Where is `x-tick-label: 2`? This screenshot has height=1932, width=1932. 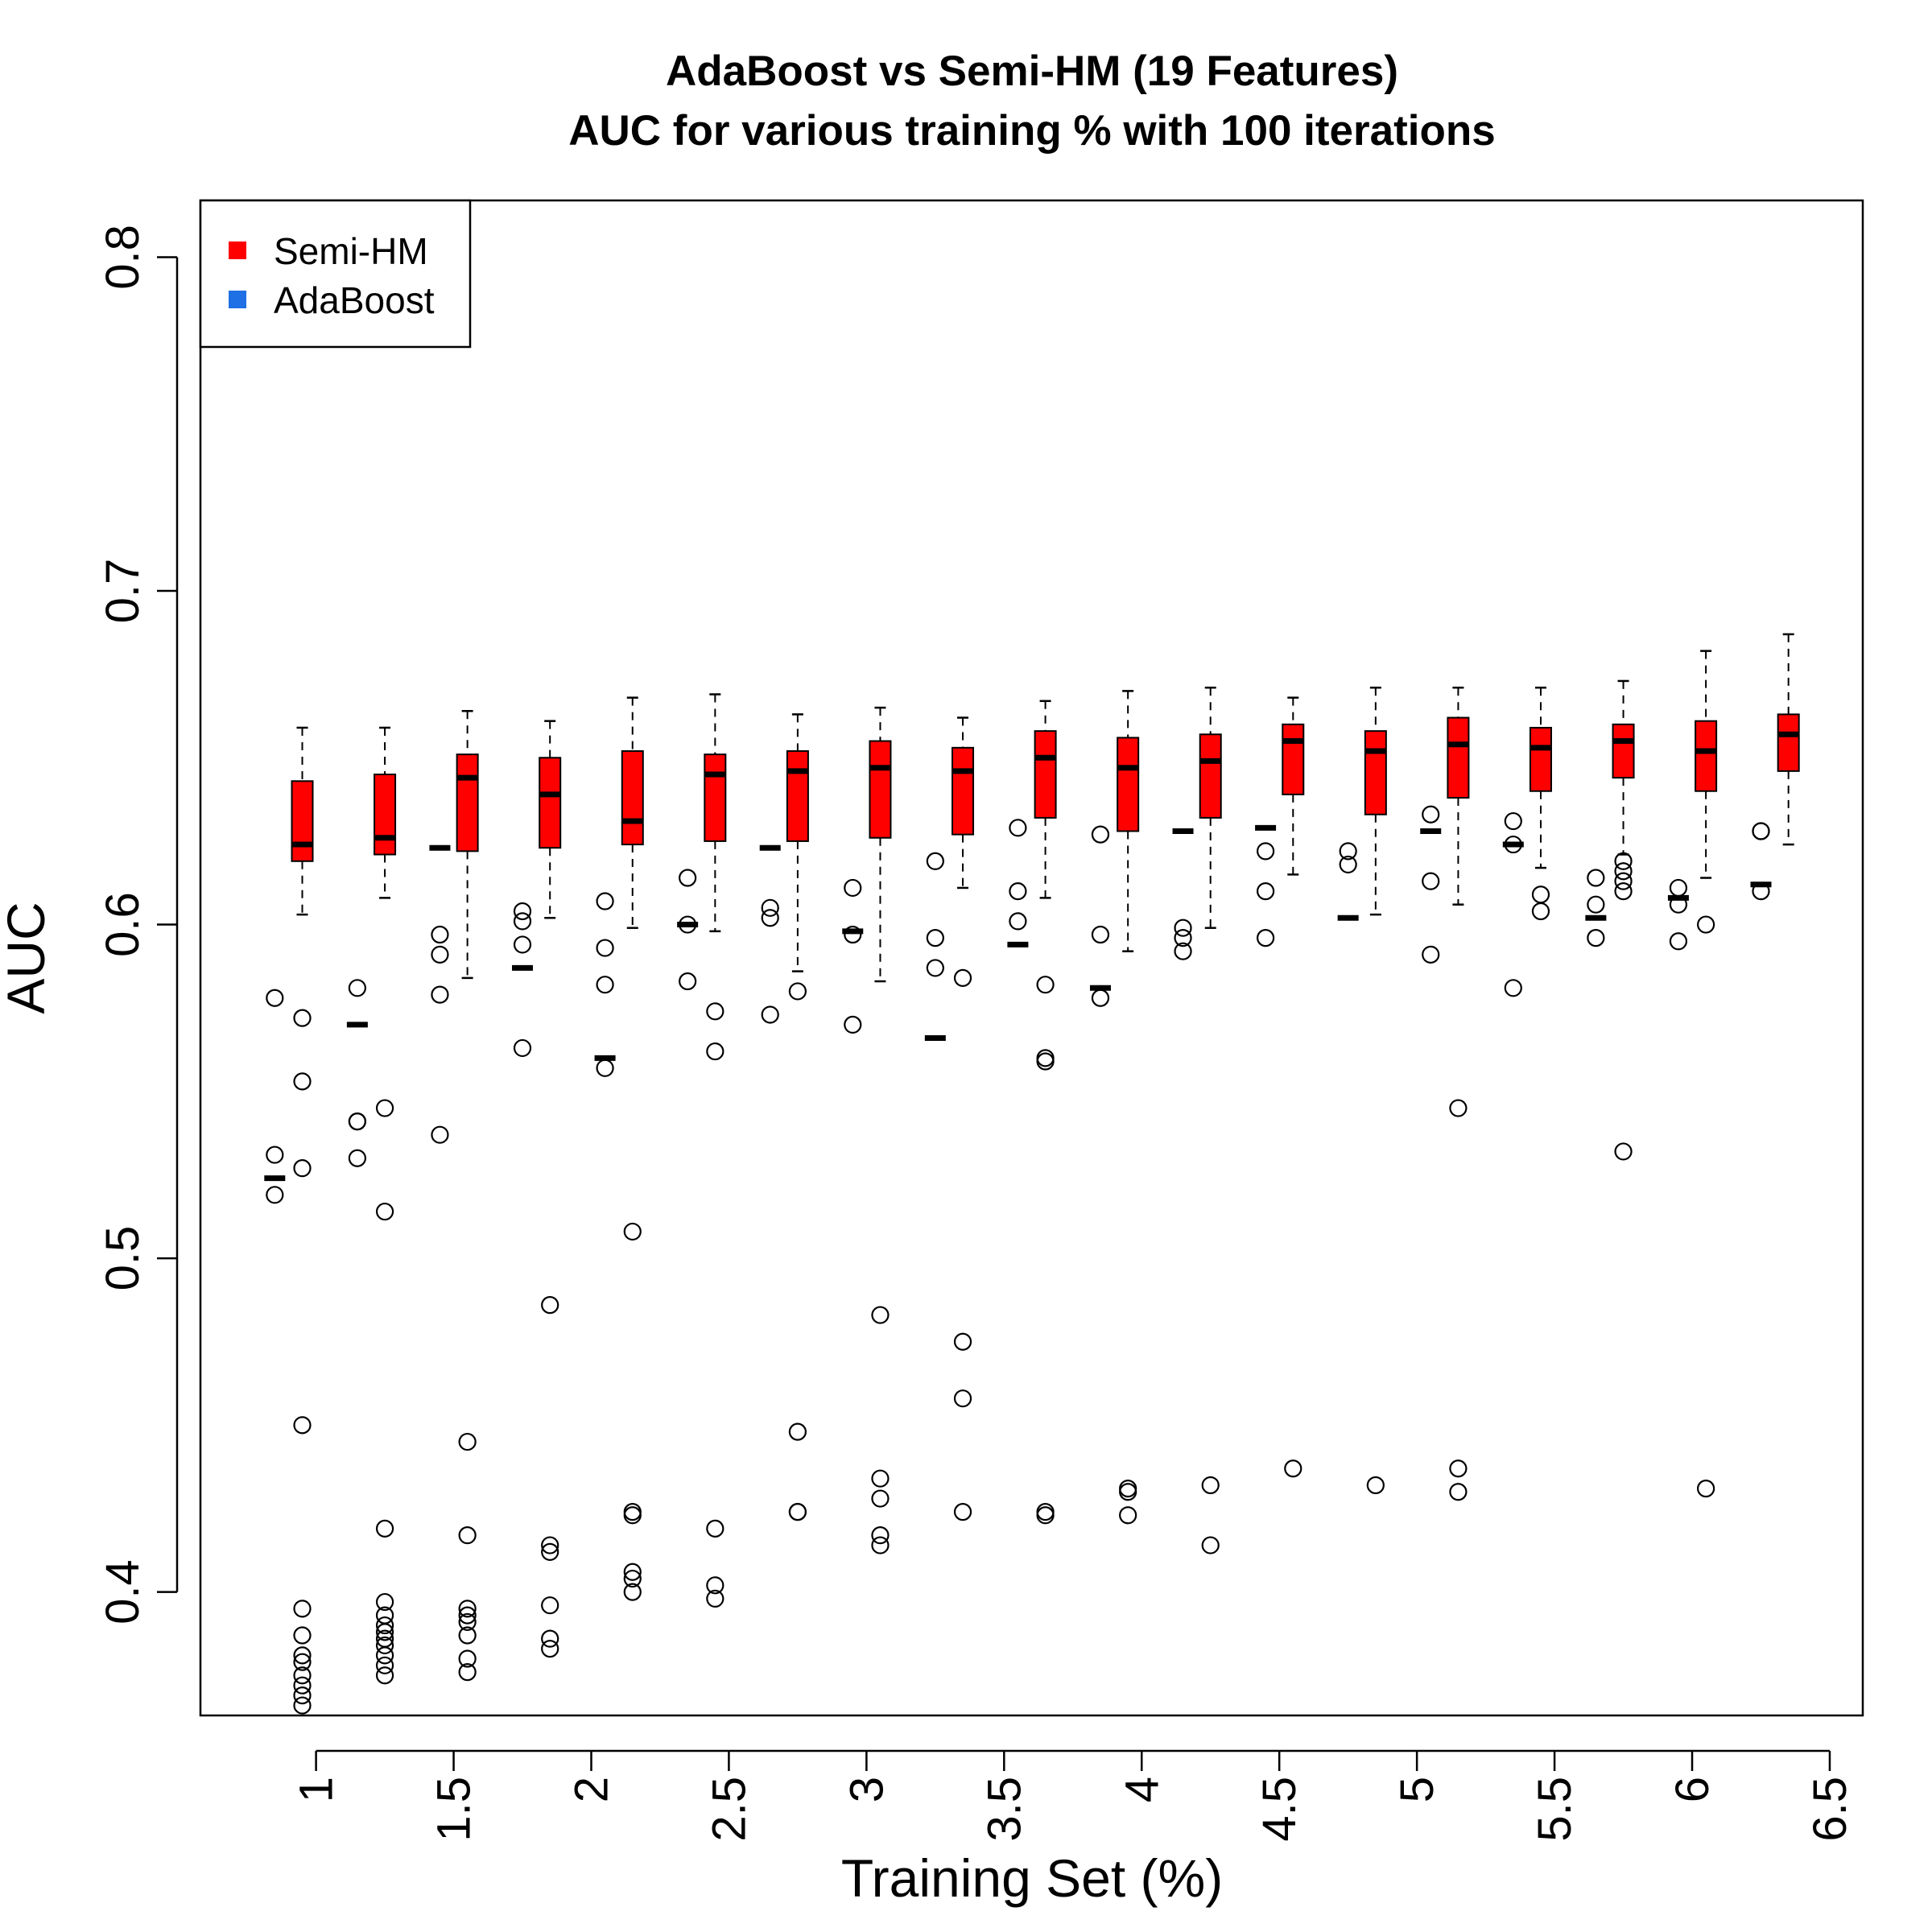 x-tick-label: 2 is located at coordinates (591, 1789).